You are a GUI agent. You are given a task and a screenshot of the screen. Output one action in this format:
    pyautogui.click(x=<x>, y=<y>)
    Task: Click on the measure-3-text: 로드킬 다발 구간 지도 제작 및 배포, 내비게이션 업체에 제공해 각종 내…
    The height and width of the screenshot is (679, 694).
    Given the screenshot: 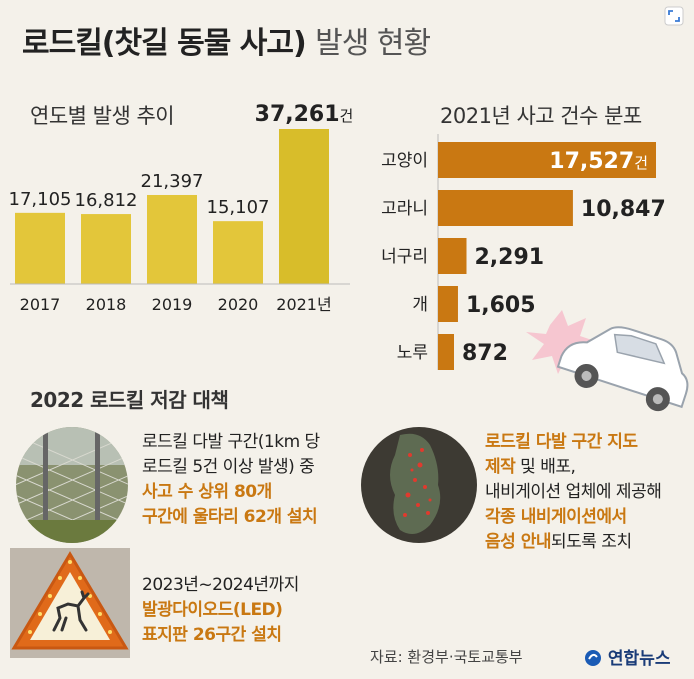 What is the action you would take?
    pyautogui.click(x=573, y=492)
    